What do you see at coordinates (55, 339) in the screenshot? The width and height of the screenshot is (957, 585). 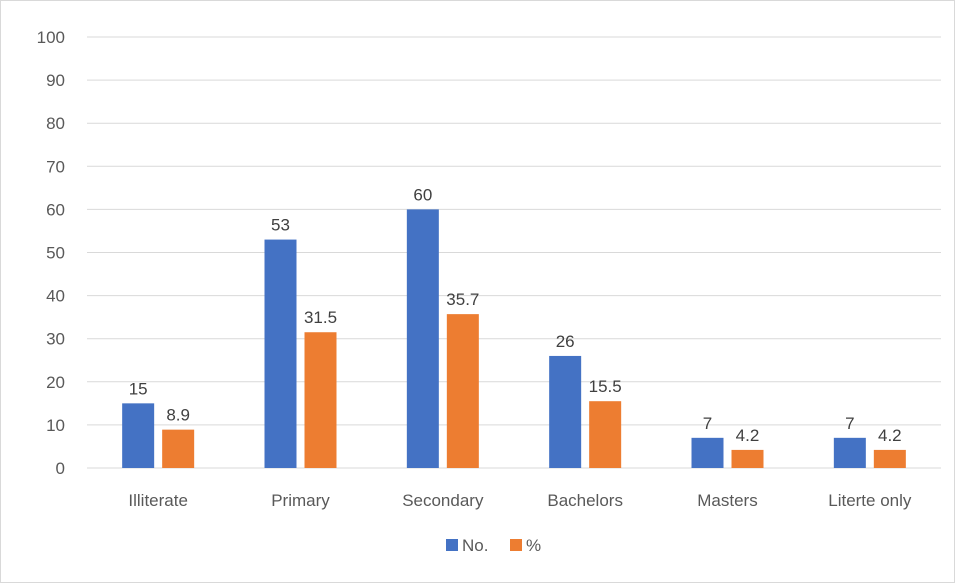 I see `y-tick-label: 30` at bounding box center [55, 339].